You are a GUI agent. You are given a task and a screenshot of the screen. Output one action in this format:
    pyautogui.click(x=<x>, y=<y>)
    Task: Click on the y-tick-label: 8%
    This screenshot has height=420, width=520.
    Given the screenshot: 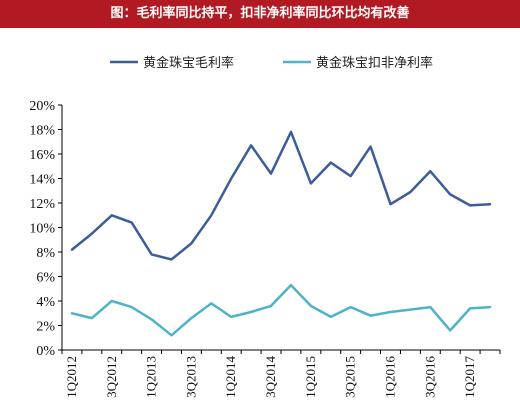 What is the action you would take?
    pyautogui.click(x=45, y=253)
    